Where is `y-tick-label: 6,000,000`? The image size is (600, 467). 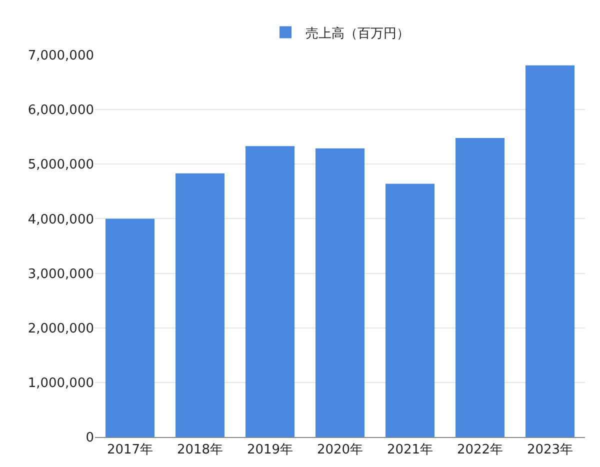
y-tick-label: 6,000,000 is located at coordinates (61, 110).